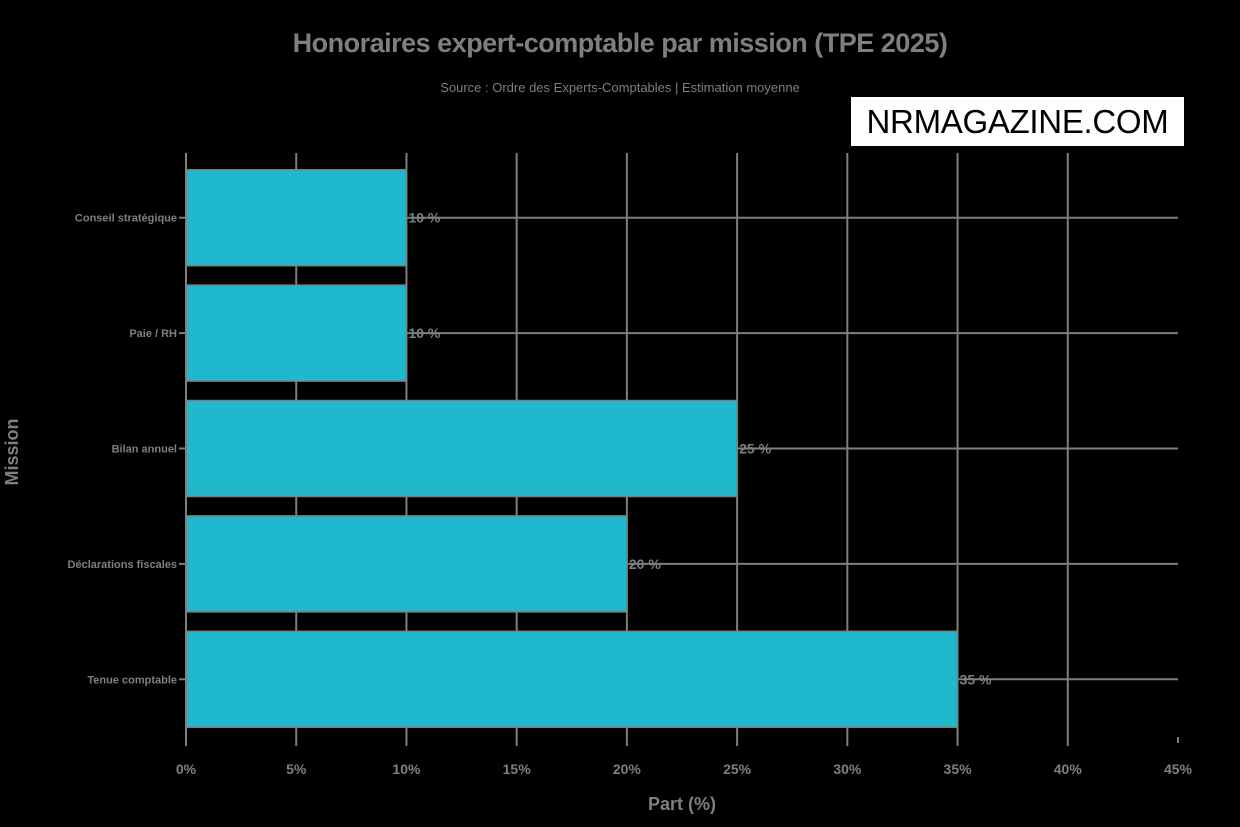  I want to click on x-tick-label: 20%, so click(627, 769).